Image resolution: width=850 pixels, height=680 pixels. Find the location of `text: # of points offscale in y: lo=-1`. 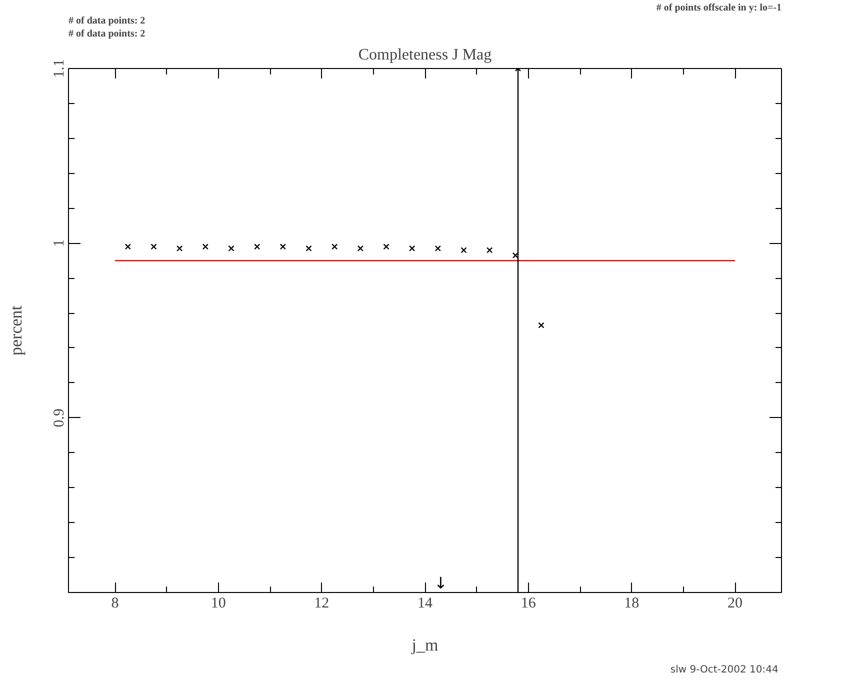

text: # of points offscale in y: lo=-1 is located at coordinates (719, 8).